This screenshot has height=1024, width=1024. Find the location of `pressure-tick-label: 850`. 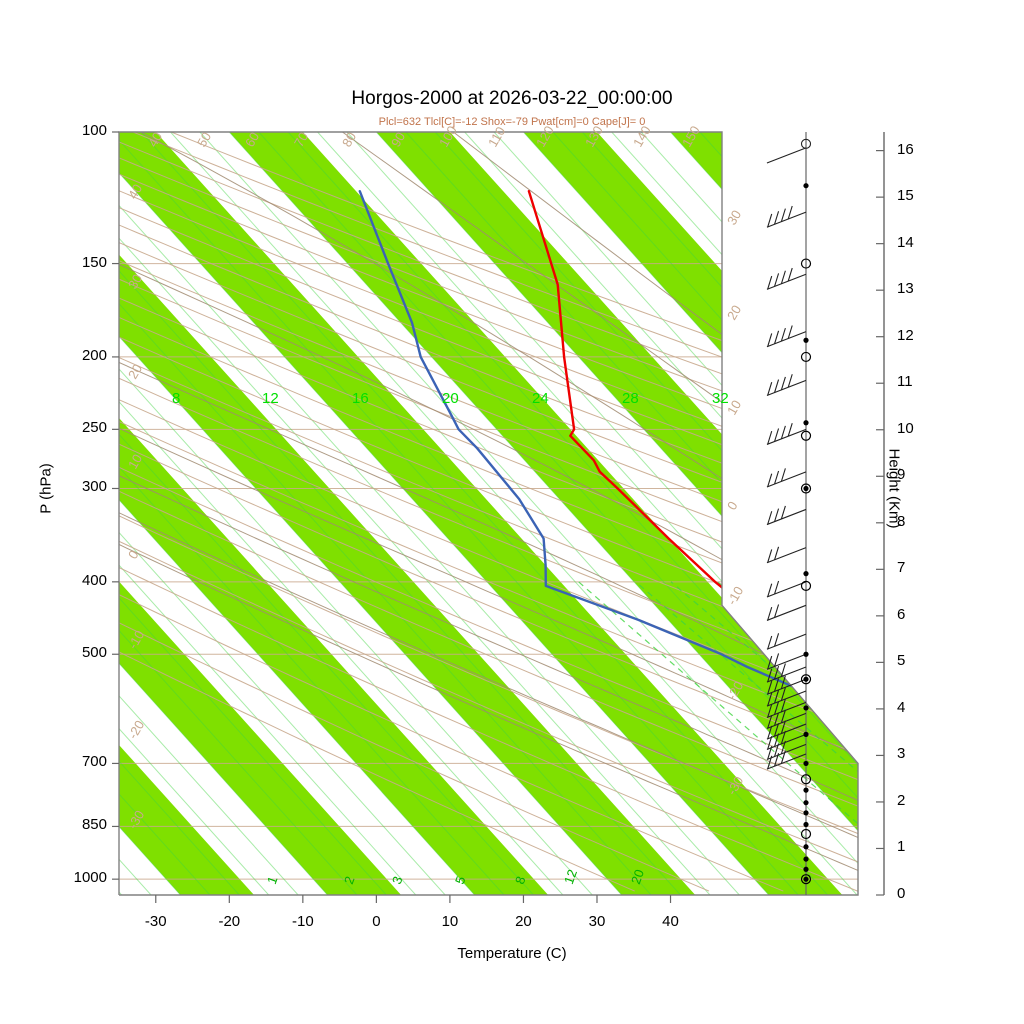

pressure-tick-label: 850 is located at coordinates (94, 825).